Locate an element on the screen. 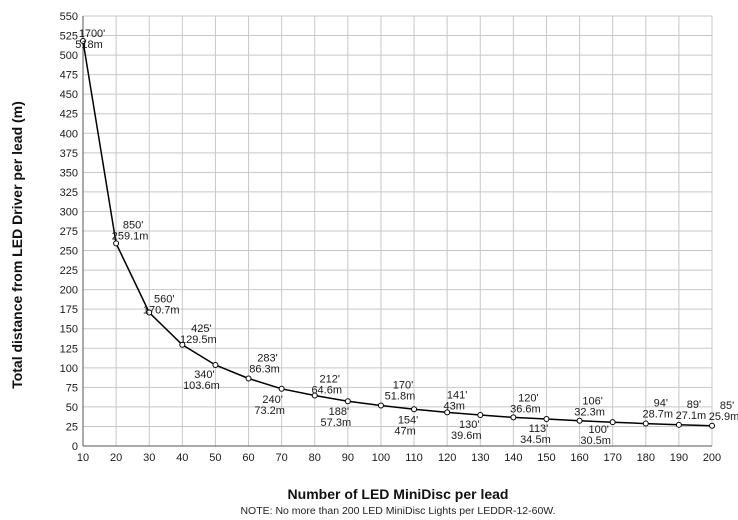 The image size is (738, 520). data-label-feet: 100' is located at coordinates (598, 430).